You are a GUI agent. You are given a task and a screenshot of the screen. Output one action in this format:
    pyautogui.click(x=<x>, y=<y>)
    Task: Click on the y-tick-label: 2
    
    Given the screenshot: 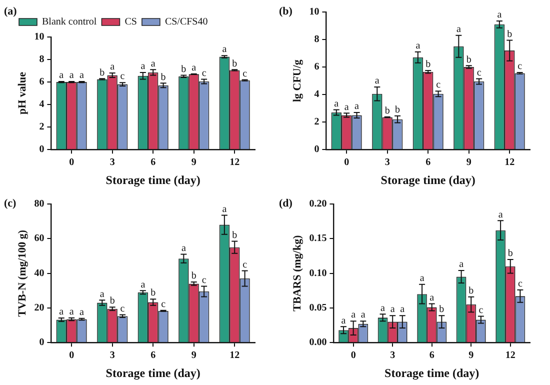 What is the action you would take?
    pyautogui.click(x=317, y=122)
    